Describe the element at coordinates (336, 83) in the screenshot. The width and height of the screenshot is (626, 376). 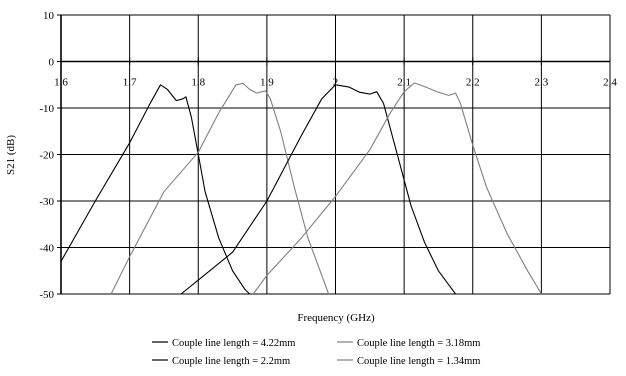
I see `x-tick-label: 2` at that location.